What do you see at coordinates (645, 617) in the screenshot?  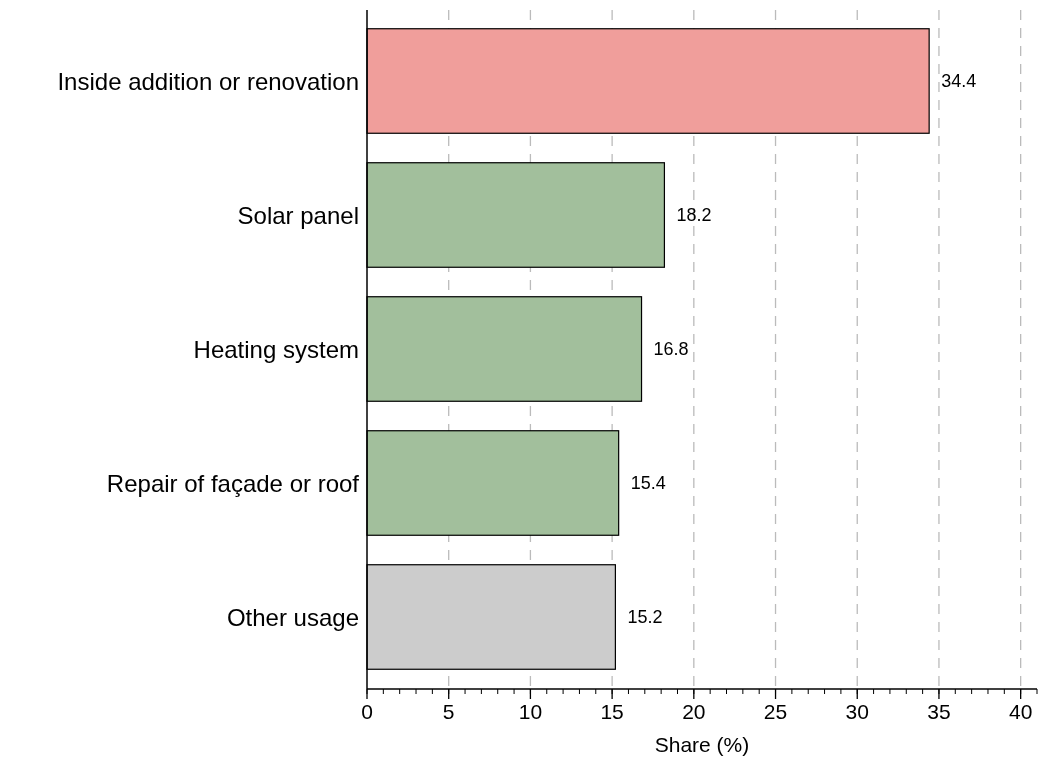 I see `data-label: 15.2` at bounding box center [645, 617].